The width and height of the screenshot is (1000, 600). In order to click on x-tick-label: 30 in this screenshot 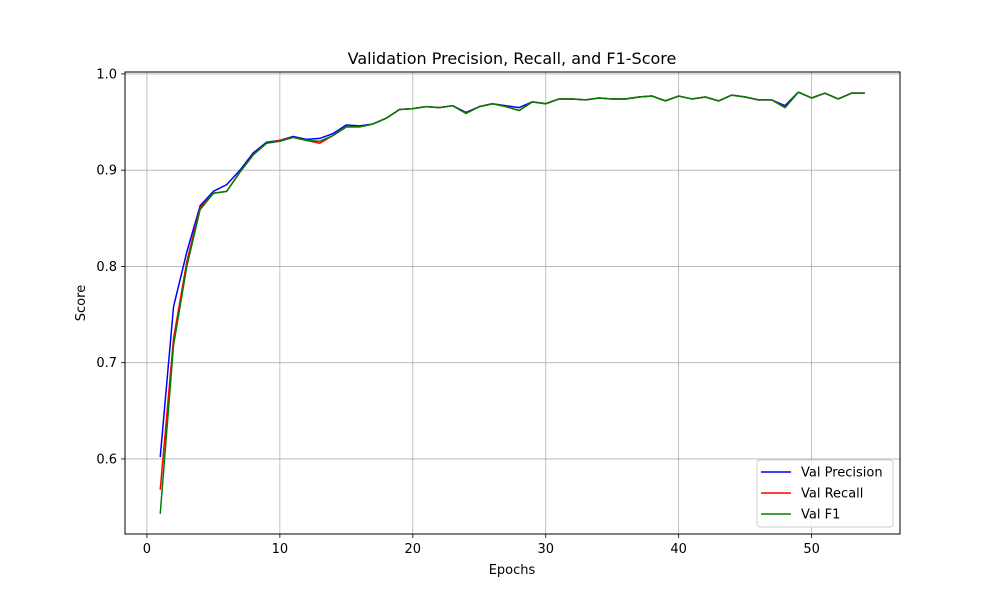, I will do `click(545, 549)`.